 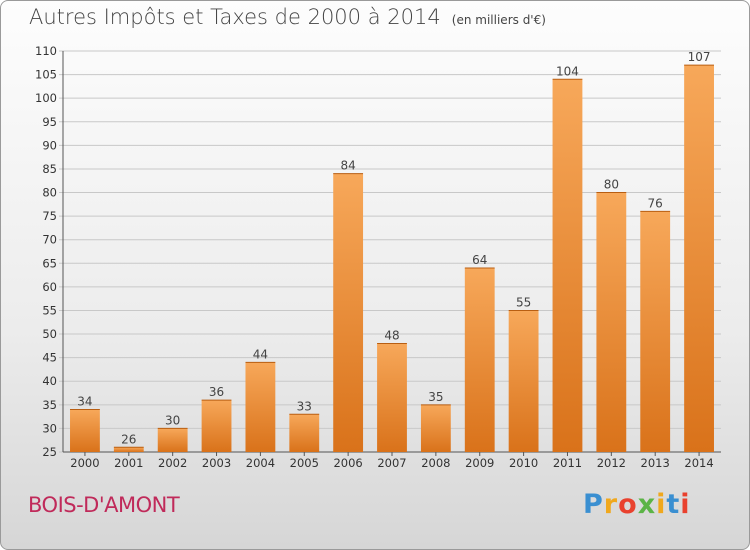 I want to click on y-tick-label: 25, so click(x=49, y=452).